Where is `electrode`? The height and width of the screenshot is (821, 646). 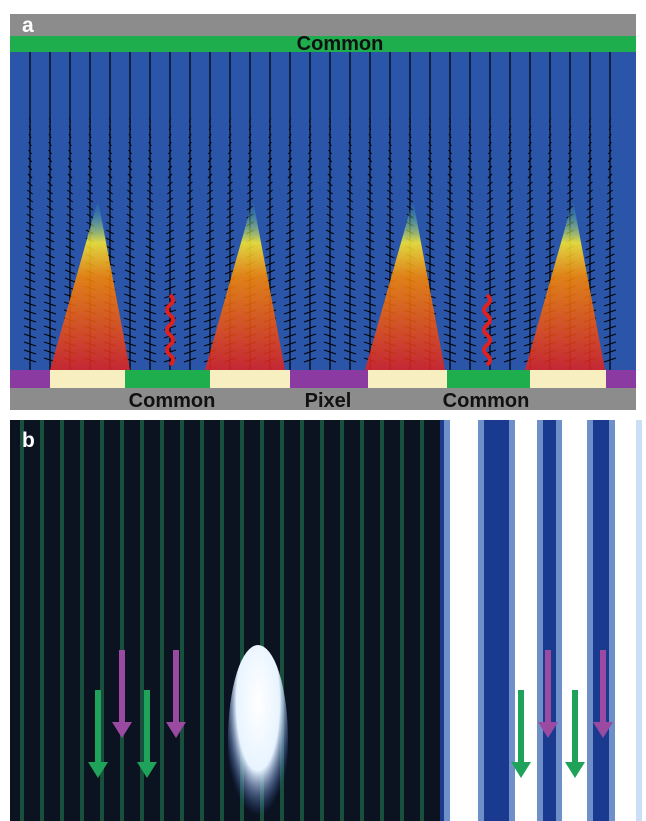 electrode is located at coordinates (407, 379).